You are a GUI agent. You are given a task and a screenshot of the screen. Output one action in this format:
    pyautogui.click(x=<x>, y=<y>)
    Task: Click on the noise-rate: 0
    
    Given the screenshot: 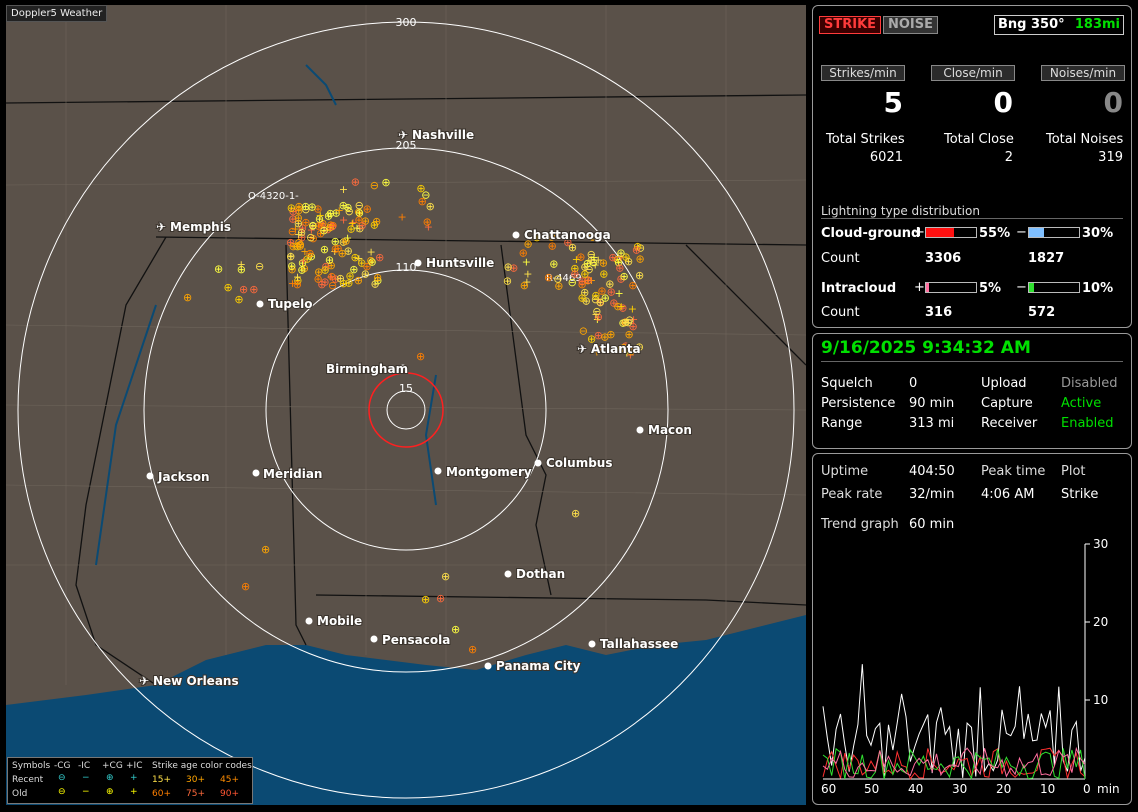 What is the action you would take?
    pyautogui.click(x=1113, y=102)
    